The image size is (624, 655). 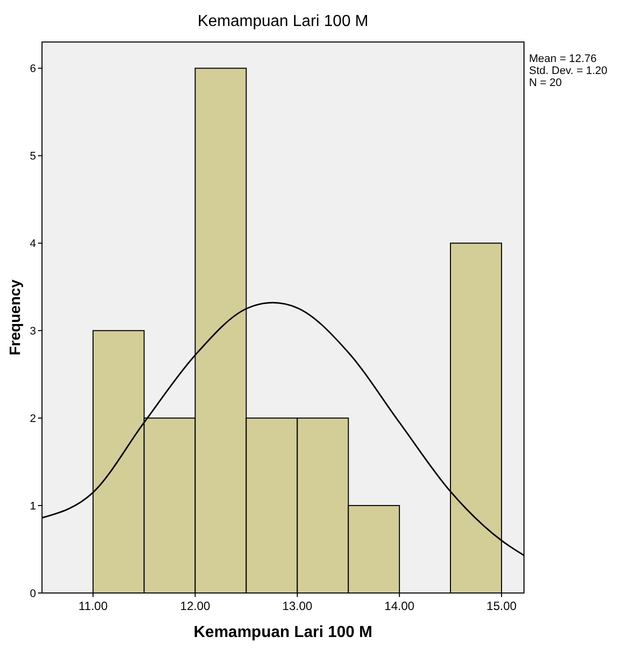 What do you see at coordinates (545, 83) in the screenshot?
I see `text: N = 20` at bounding box center [545, 83].